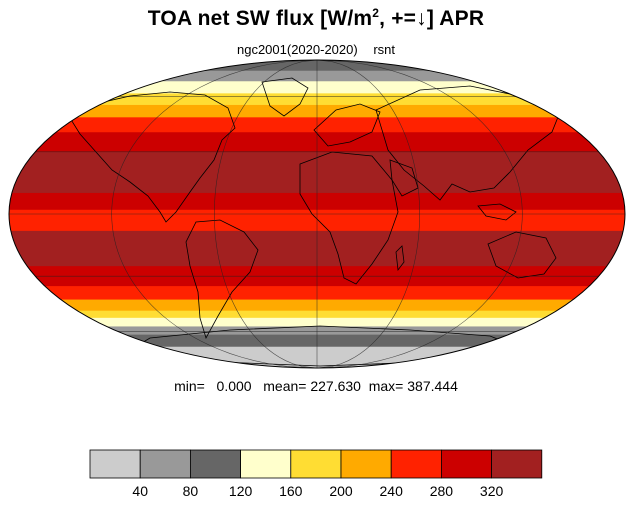 Image resolution: width=632 pixels, height=506 pixels. I want to click on colorbar-boxes, so click(316, 464).